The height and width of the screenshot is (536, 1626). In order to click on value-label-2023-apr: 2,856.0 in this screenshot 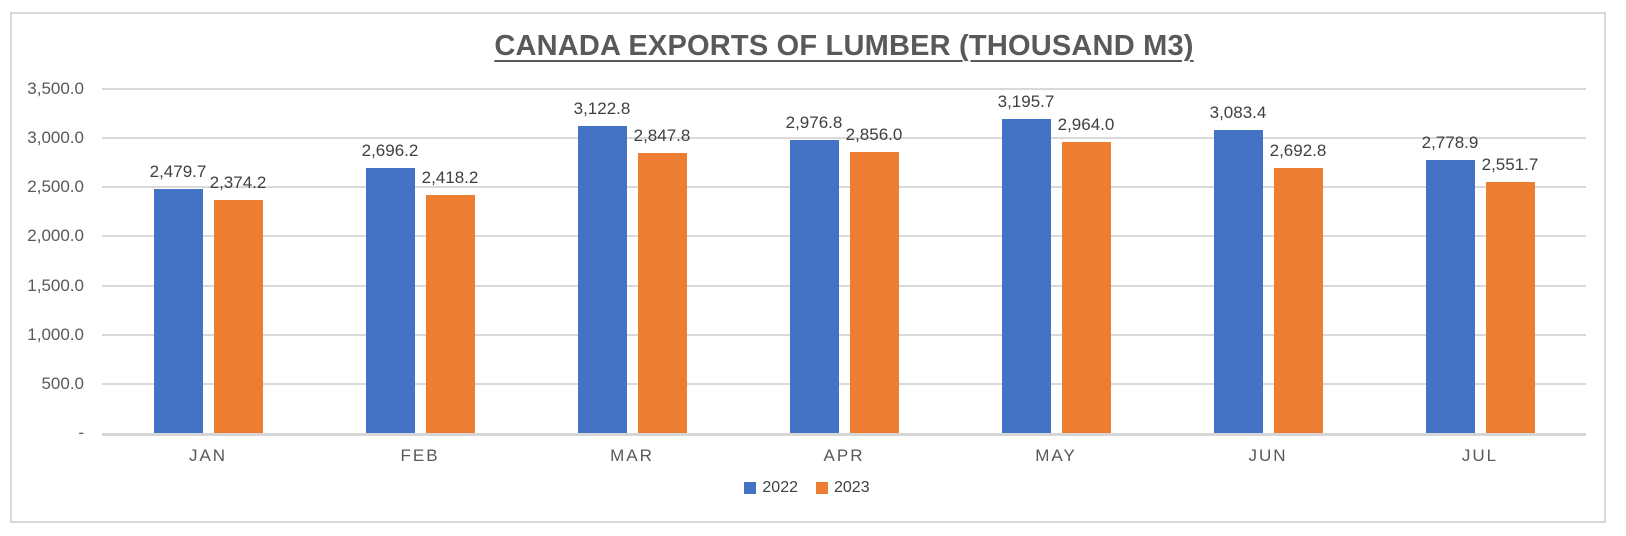, I will do `click(874, 135)`.